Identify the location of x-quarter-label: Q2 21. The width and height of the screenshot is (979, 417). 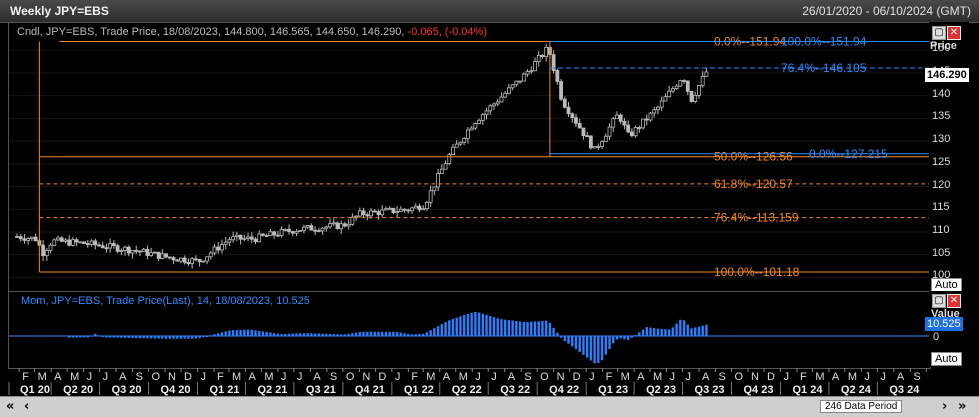
(272, 390).